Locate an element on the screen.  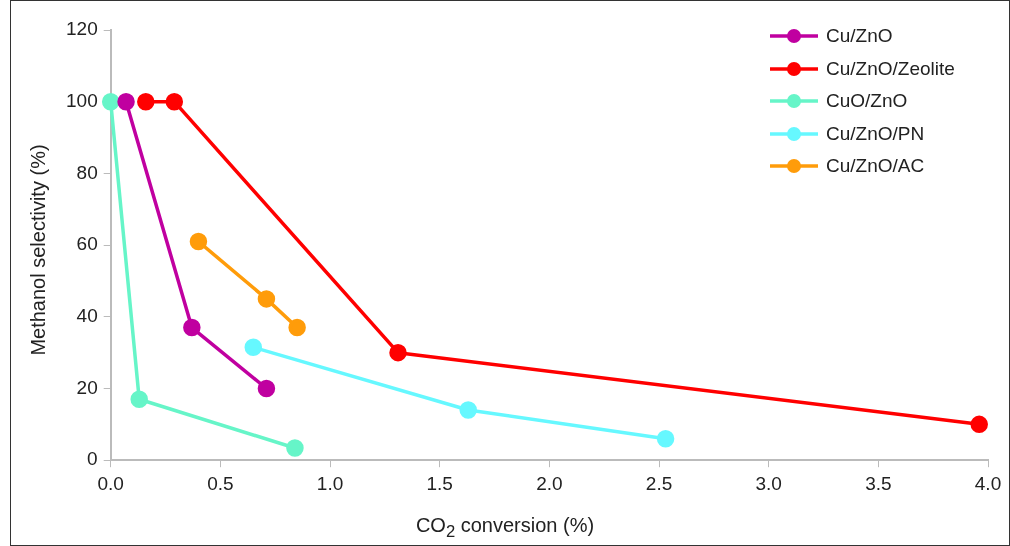
x-tick-label: 1.5 is located at coordinates (439, 483).